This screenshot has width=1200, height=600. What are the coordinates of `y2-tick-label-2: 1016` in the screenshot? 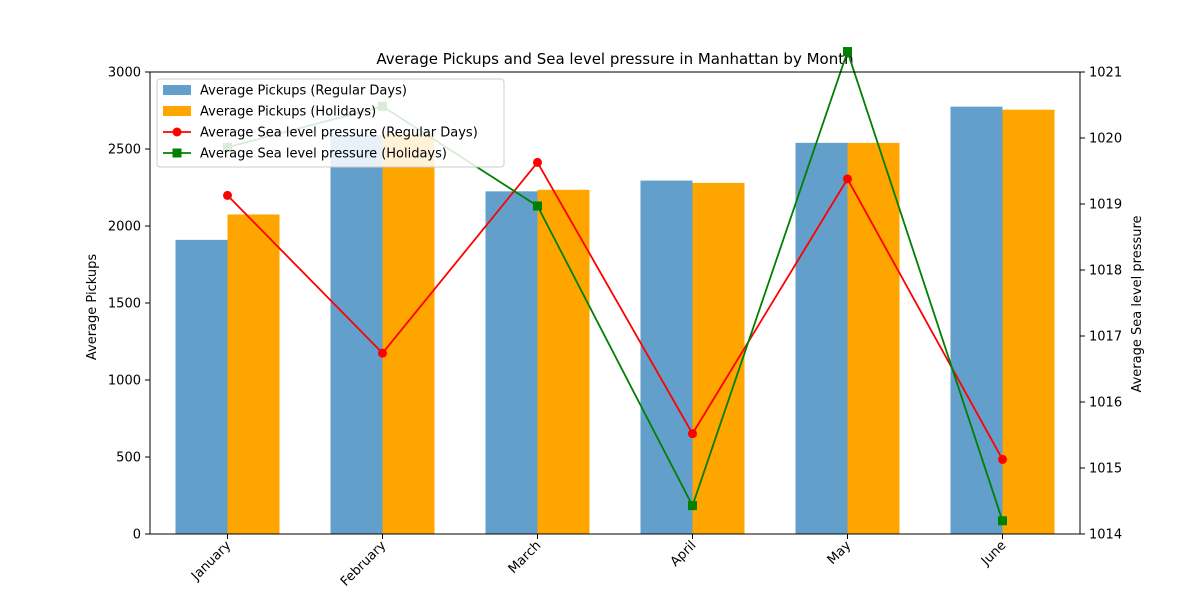 It's located at (1105, 403).